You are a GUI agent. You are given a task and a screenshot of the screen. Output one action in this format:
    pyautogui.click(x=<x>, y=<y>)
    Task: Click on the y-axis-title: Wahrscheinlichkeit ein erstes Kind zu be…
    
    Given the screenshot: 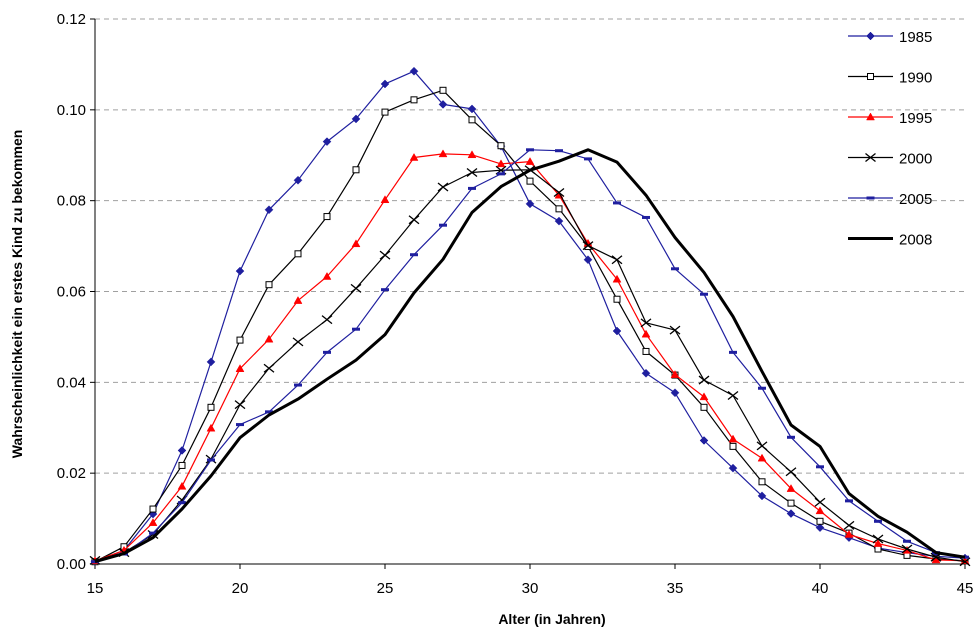 What is the action you would take?
    pyautogui.click(x=17, y=294)
    